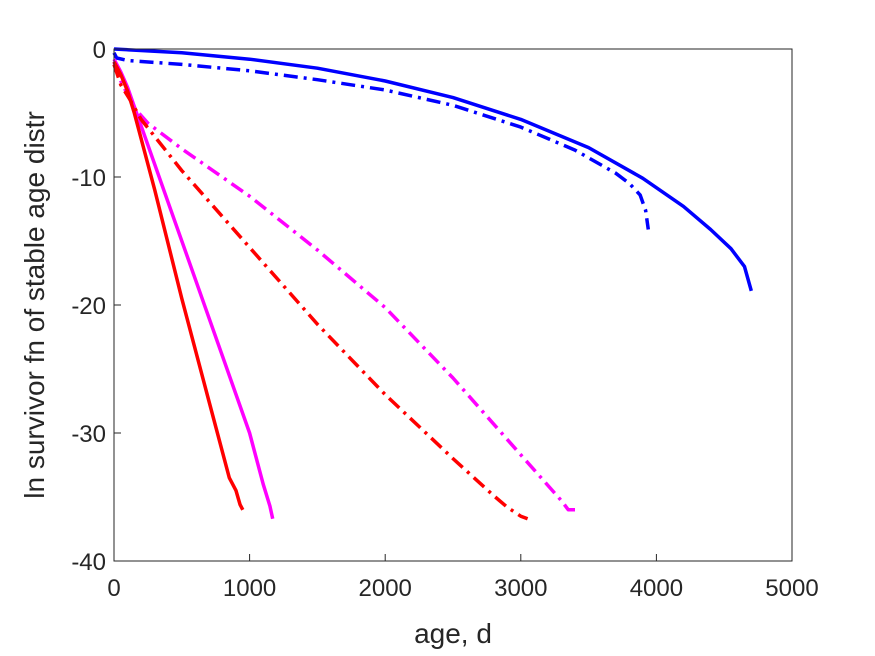 The image size is (875, 656). Describe the element at coordinates (99, 50) in the screenshot. I see `y-tick-label: 0` at that location.